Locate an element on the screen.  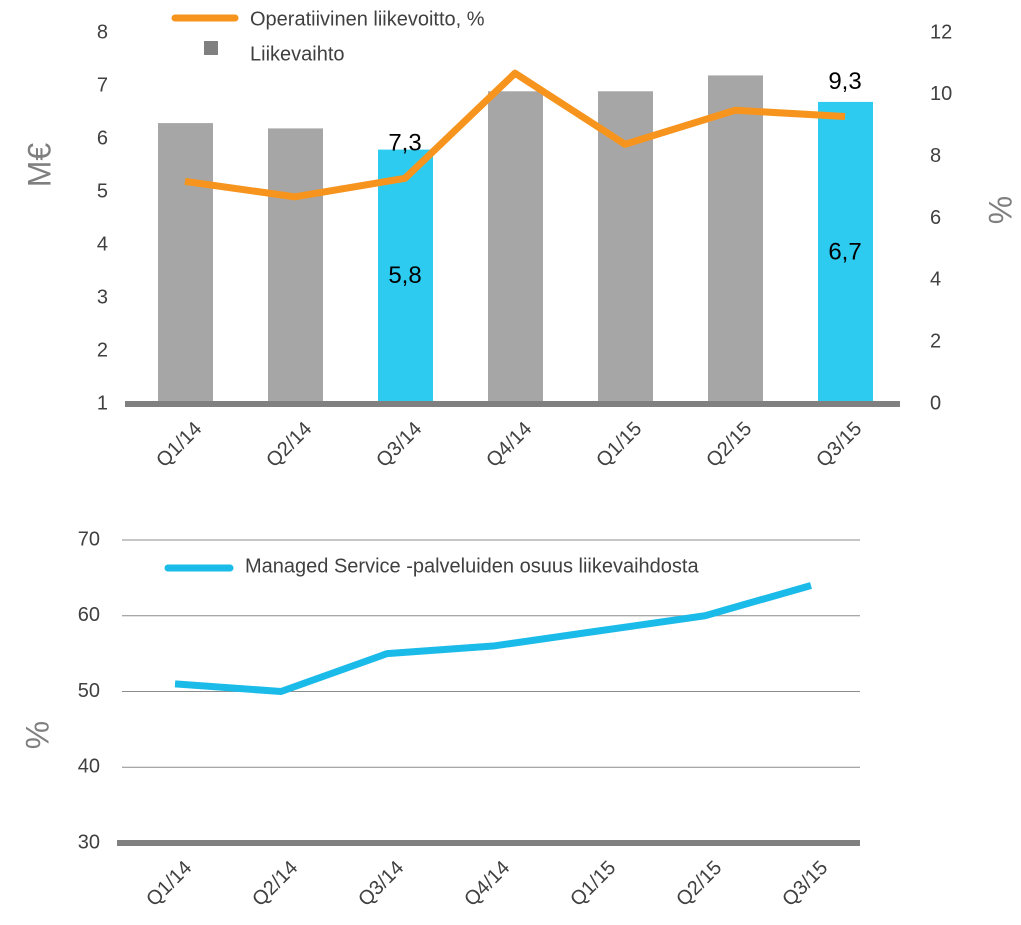
y-tick-label: 40 is located at coordinates (89, 767).